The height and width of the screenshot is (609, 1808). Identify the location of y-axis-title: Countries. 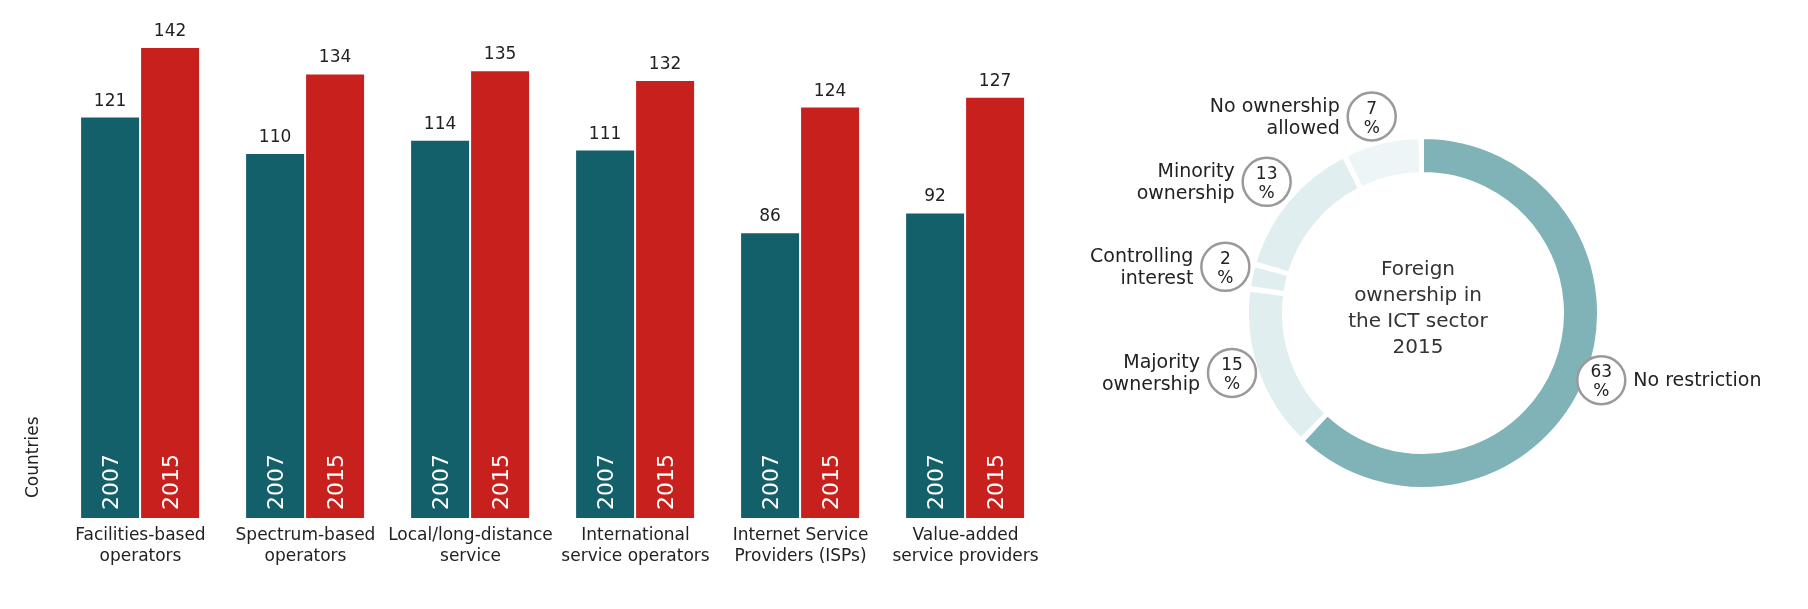
(32, 457).